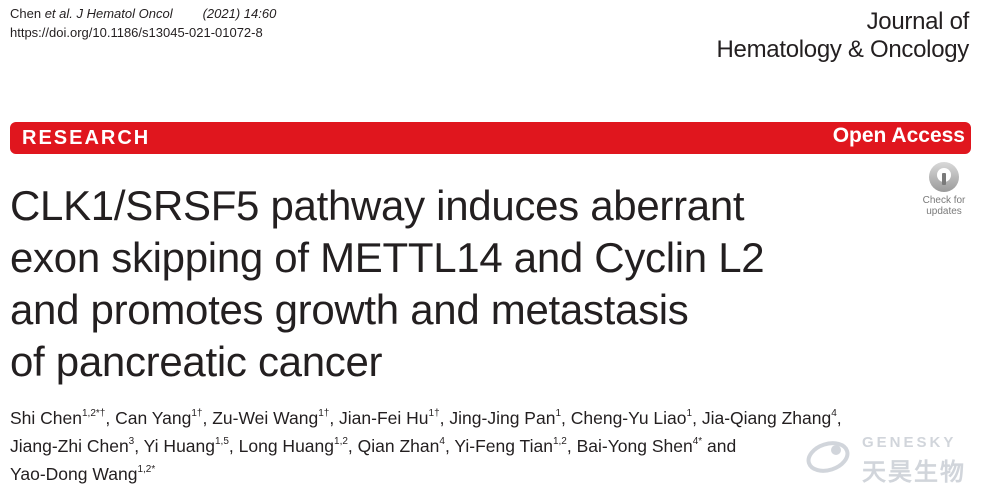  Describe the element at coordinates (27, 13) in the screenshot. I see `citation-author: Chen` at that location.